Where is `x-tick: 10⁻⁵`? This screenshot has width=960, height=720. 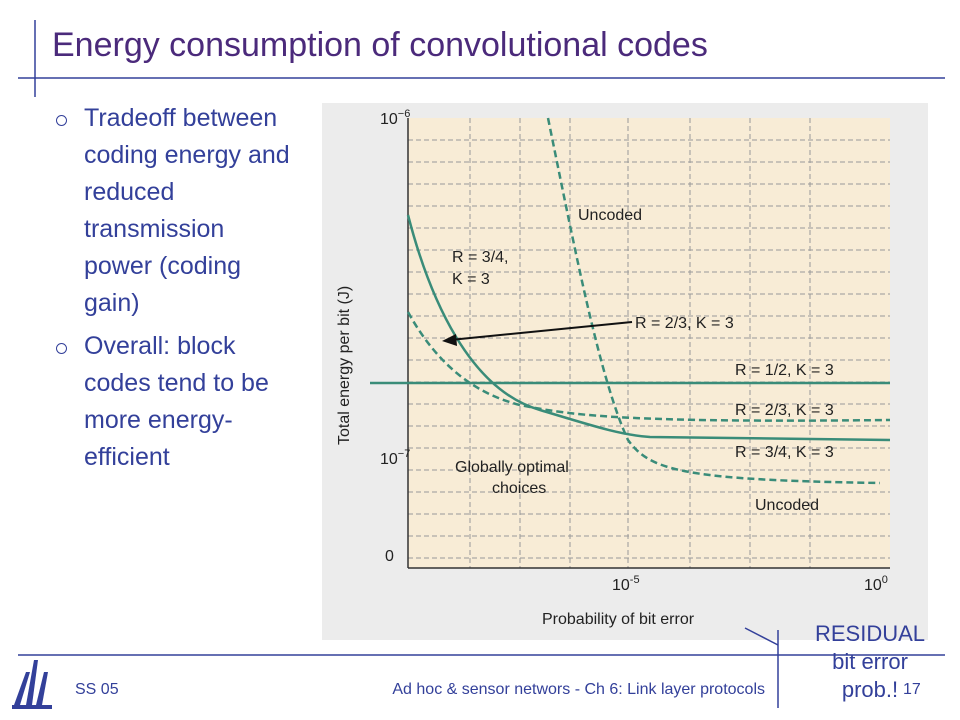
x-tick: 10⁻⁵ is located at coordinates (626, 584).